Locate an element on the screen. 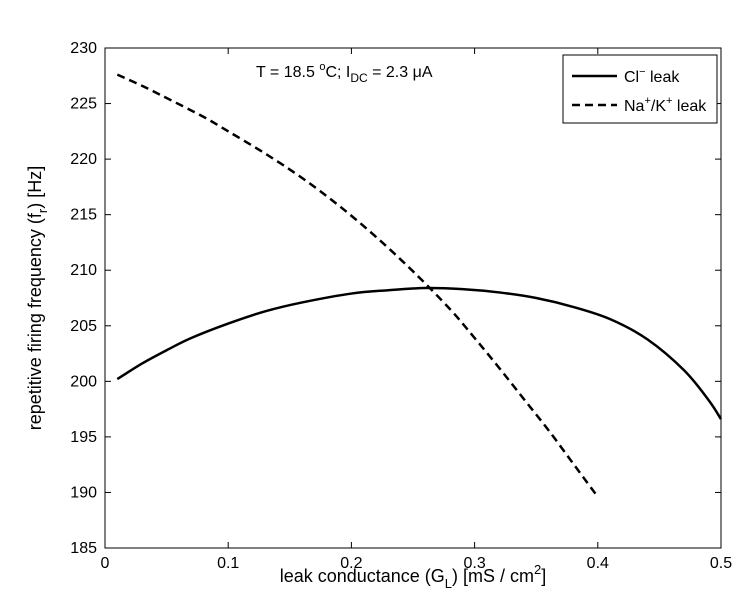 This screenshot has height=597, width=743. annotation-dc-sub: DC is located at coordinates (359, 78).